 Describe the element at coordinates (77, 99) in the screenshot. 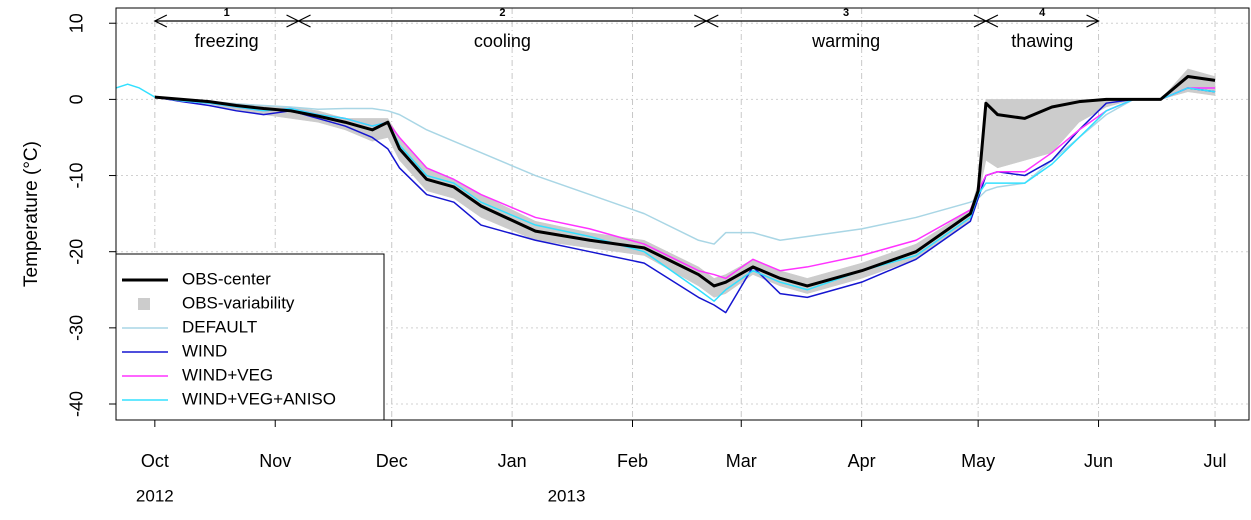

I see `y-tick-label: 0` at that location.